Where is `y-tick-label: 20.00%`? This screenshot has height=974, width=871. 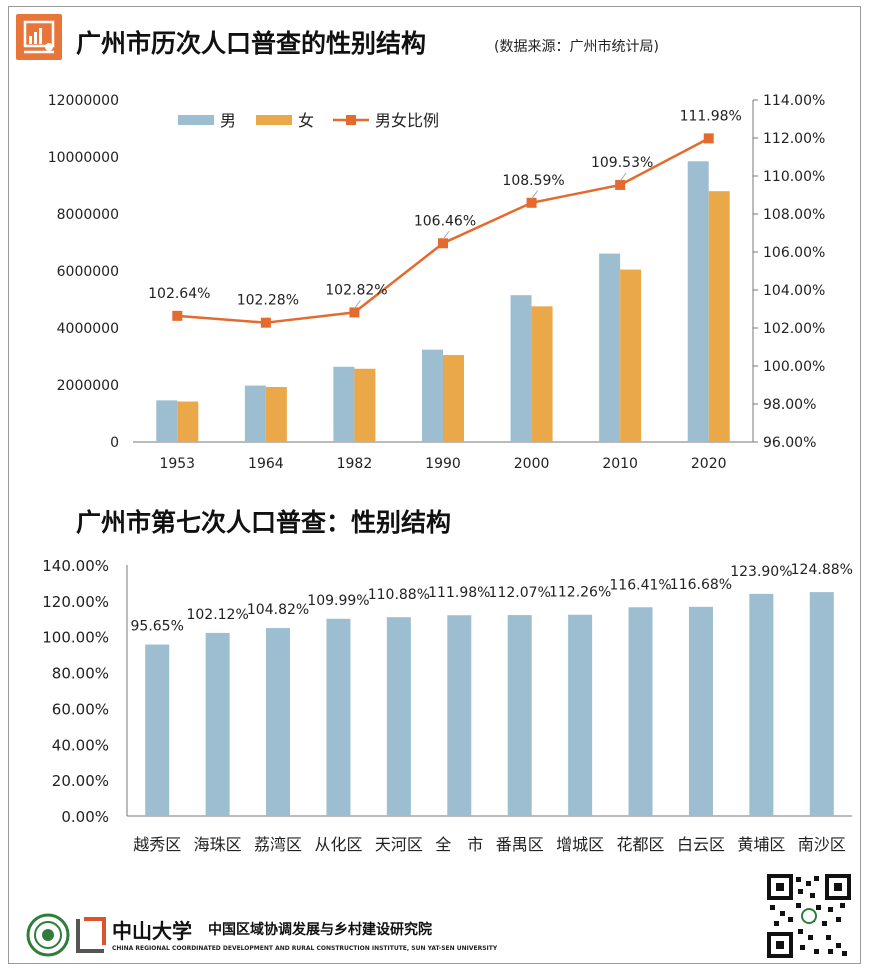 y-tick-label: 20.00% is located at coordinates (80, 781).